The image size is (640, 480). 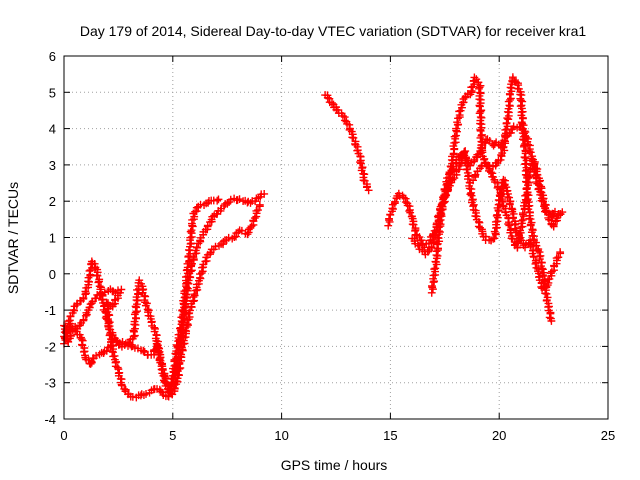 I want to click on x-tick-label: 5, so click(x=172, y=435).